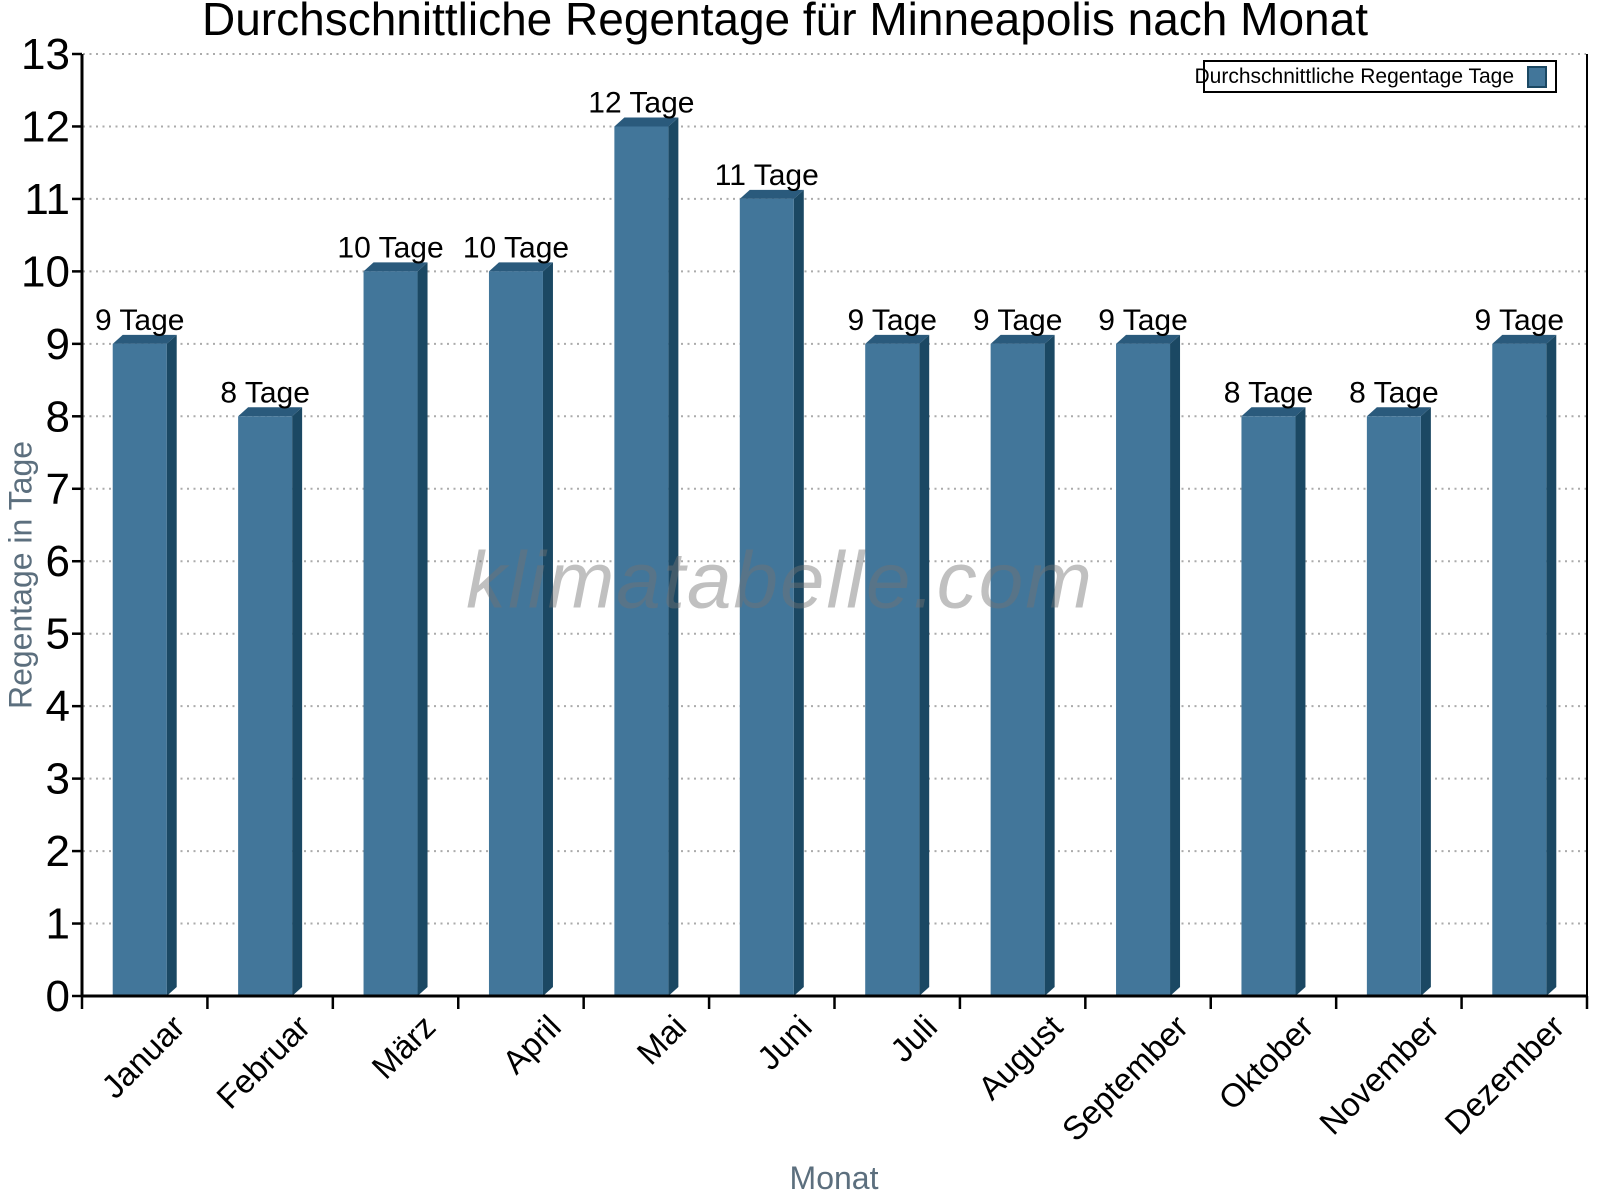 Image resolution: width=1600 pixels, height=1200 pixels. I want to click on bar-value-label-juni: 11 Tage, so click(767, 175).